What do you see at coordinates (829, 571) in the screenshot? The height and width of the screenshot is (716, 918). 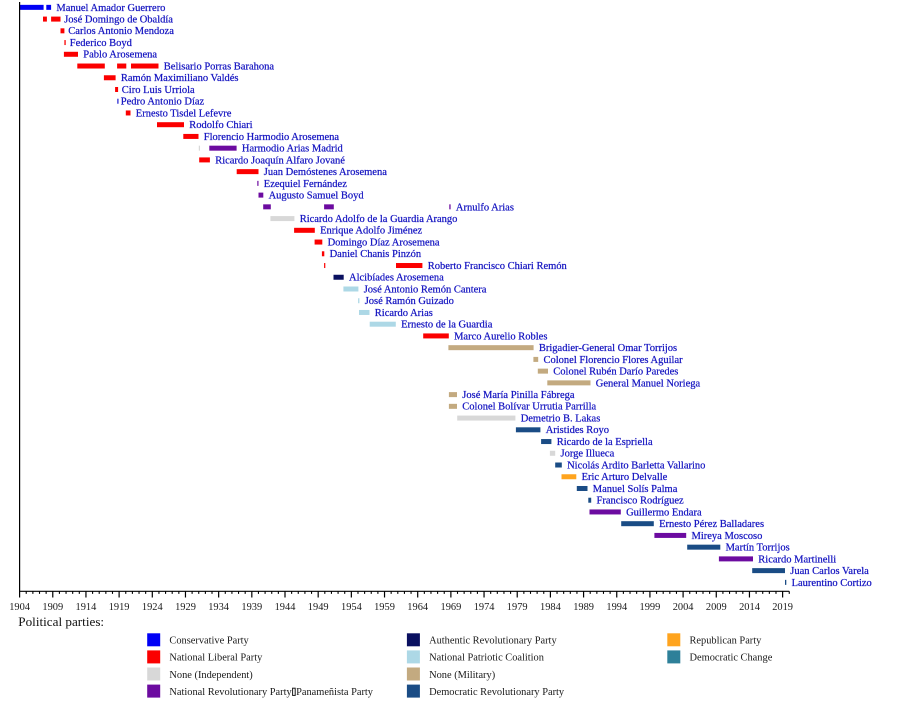 I see `svg-text: Juan Carlos Varela` at bounding box center [829, 571].